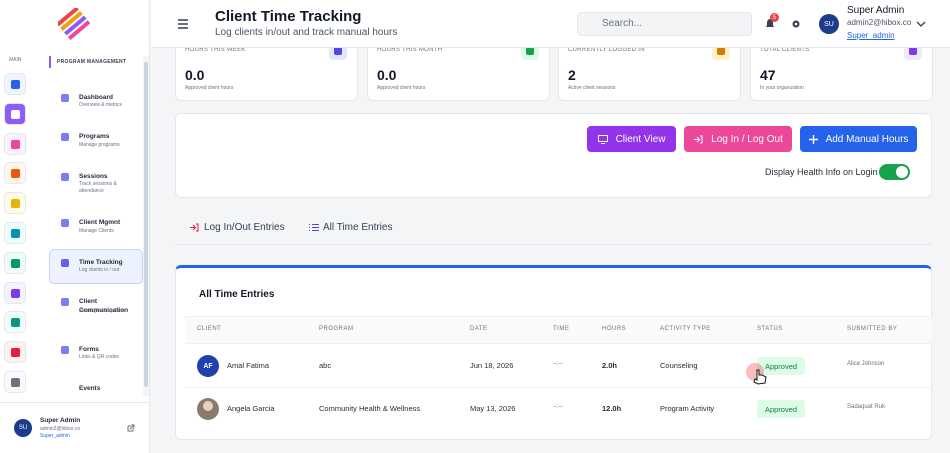 The width and height of the screenshot is (950, 453). Describe the element at coordinates (23, 428) in the screenshot. I see `avatar: SU` at that location.